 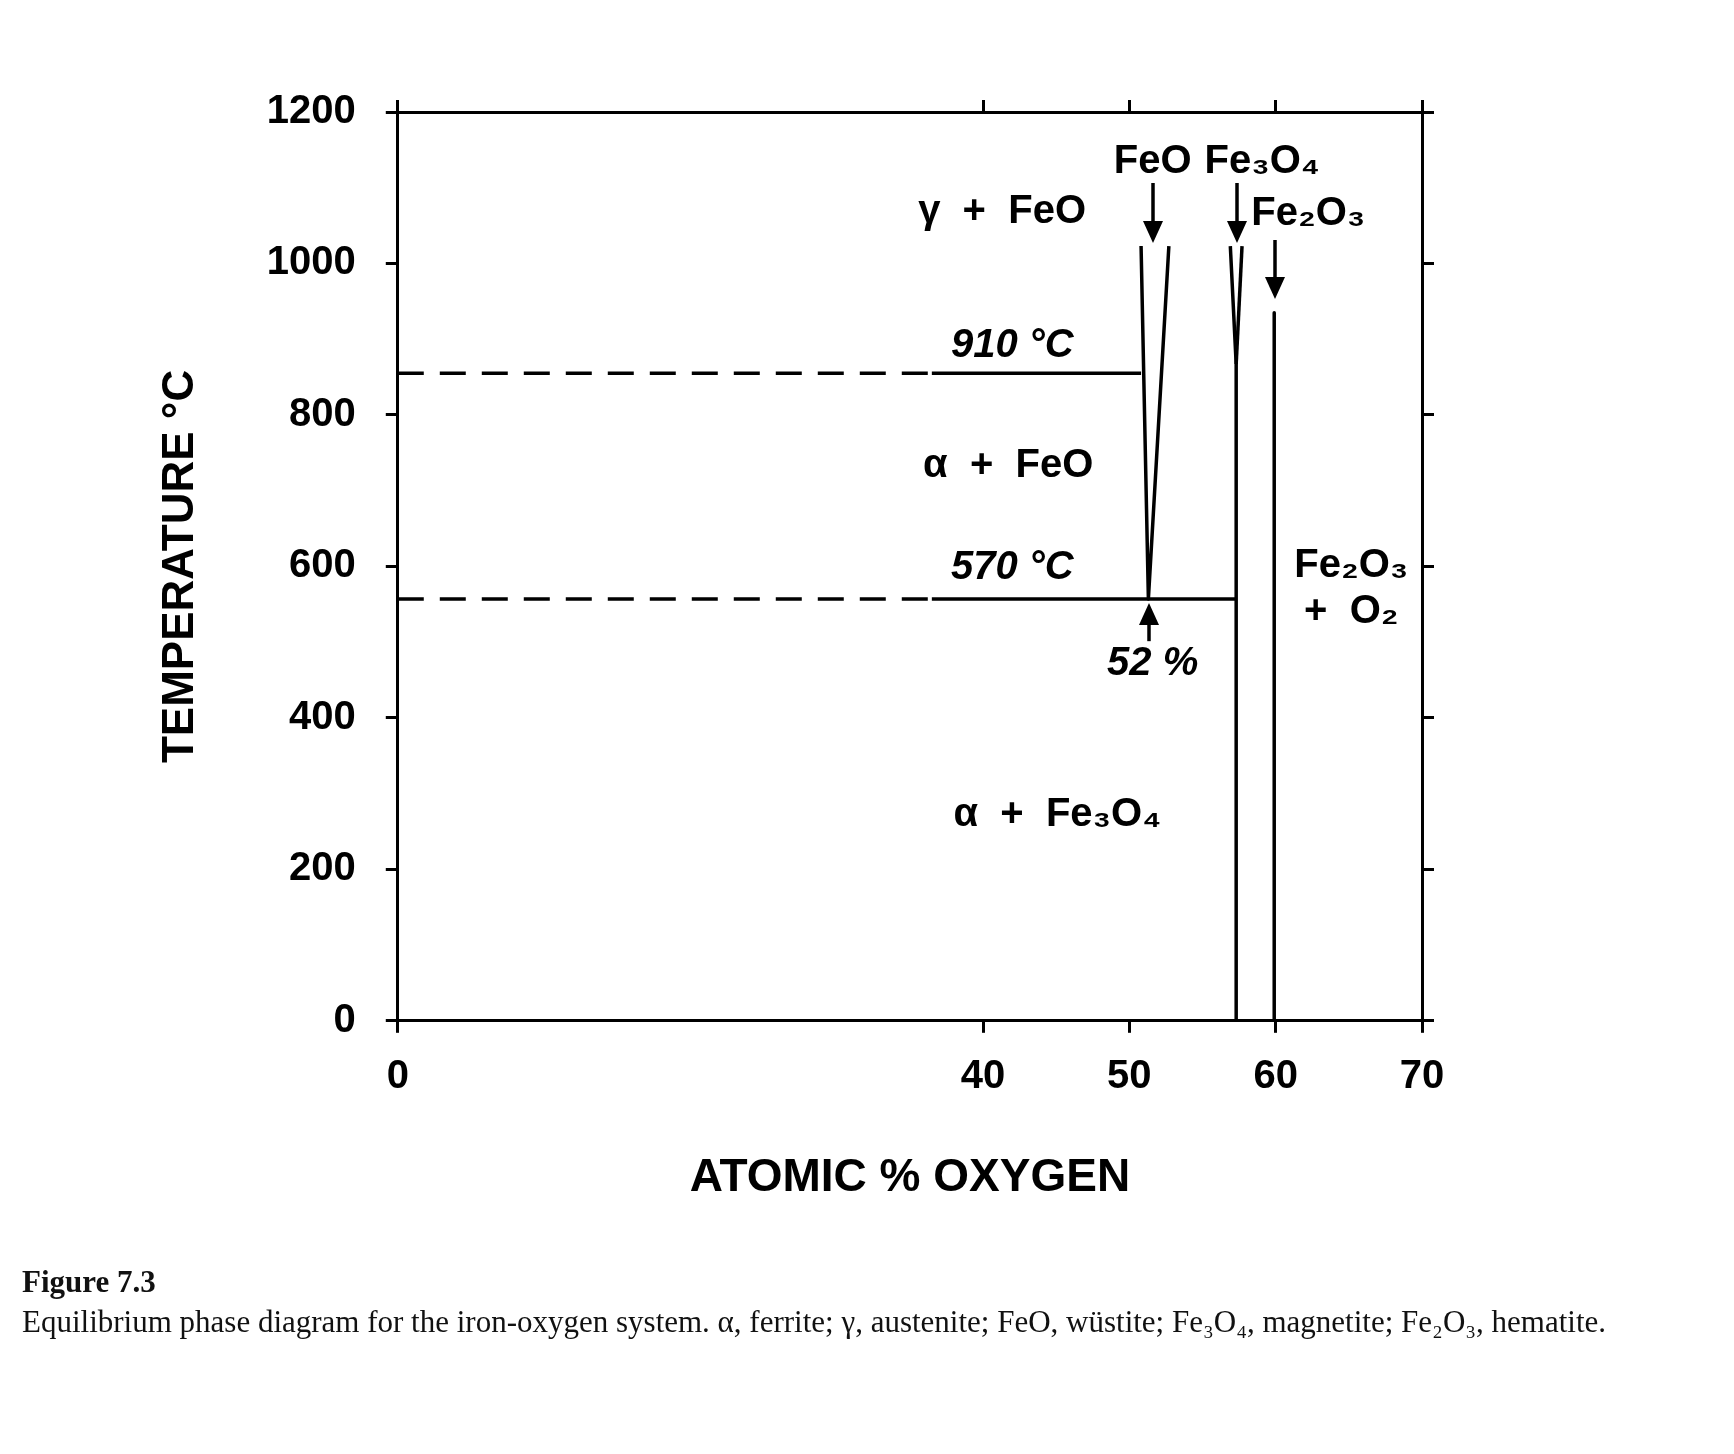 What do you see at coordinates (322, 714) in the screenshot?
I see `y-tick-label: 400` at bounding box center [322, 714].